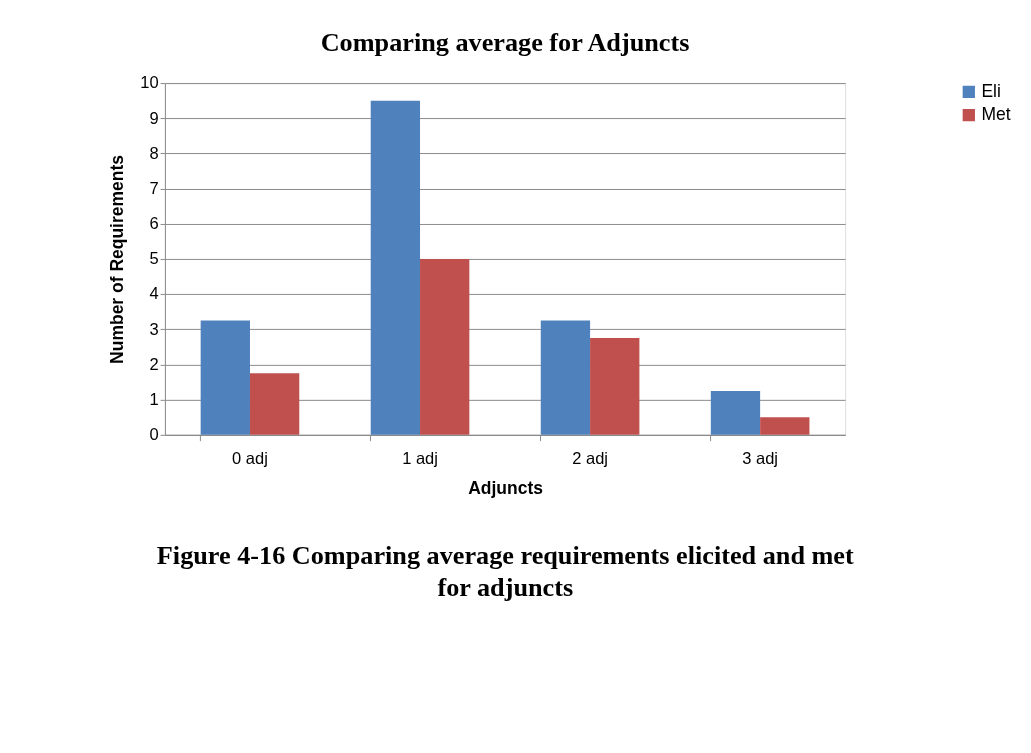  What do you see at coordinates (250, 457) in the screenshot?
I see `x-tick-label: 0 adj` at bounding box center [250, 457].